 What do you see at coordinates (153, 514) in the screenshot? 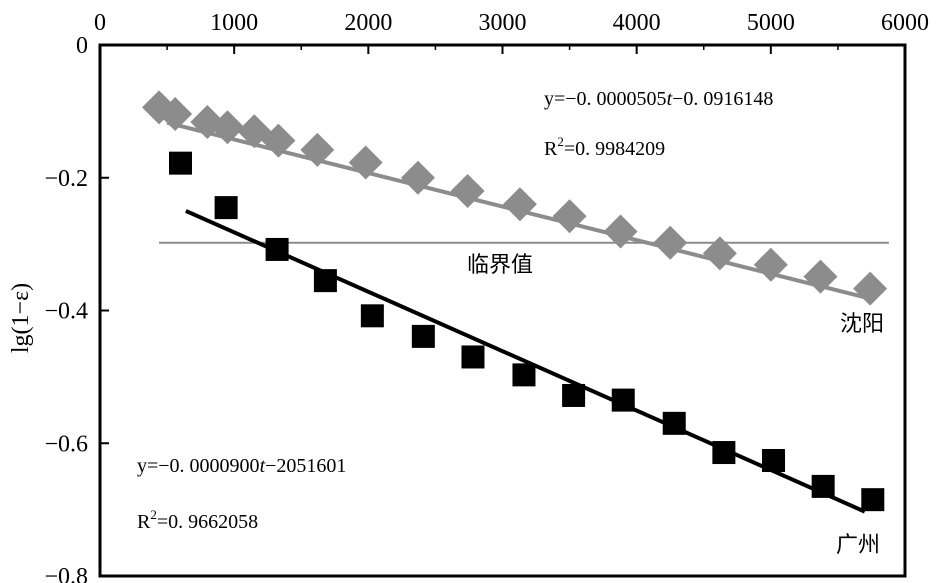
I see `guangzhou-r2-sup: 2` at bounding box center [153, 514].